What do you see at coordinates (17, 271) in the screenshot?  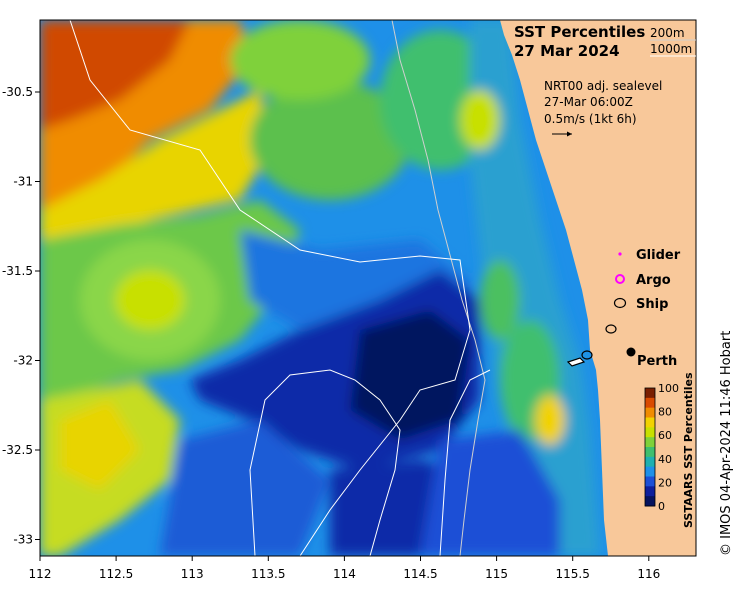 I see `y-tick-label: -31.5` at bounding box center [17, 271].